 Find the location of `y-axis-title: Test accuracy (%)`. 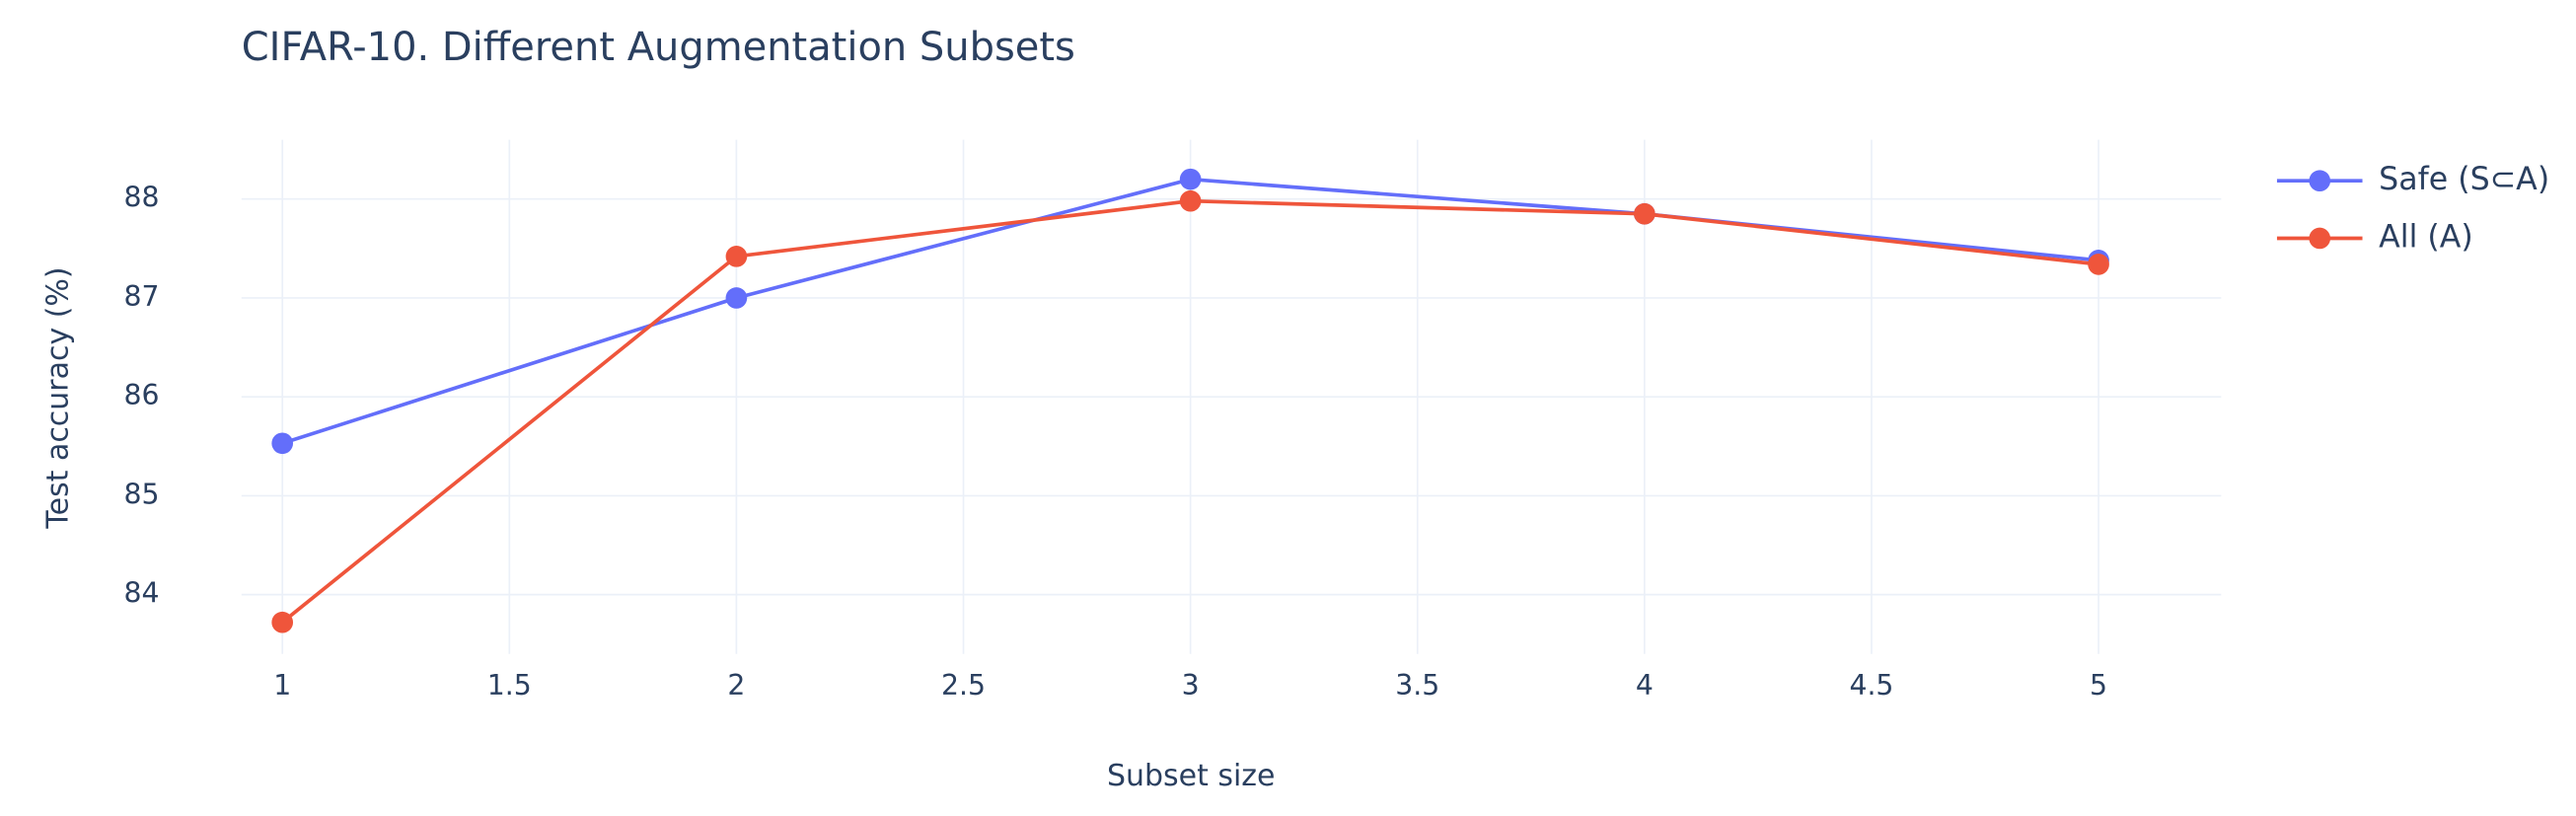

y-axis-title: Test accuracy (%) is located at coordinates (57, 397).